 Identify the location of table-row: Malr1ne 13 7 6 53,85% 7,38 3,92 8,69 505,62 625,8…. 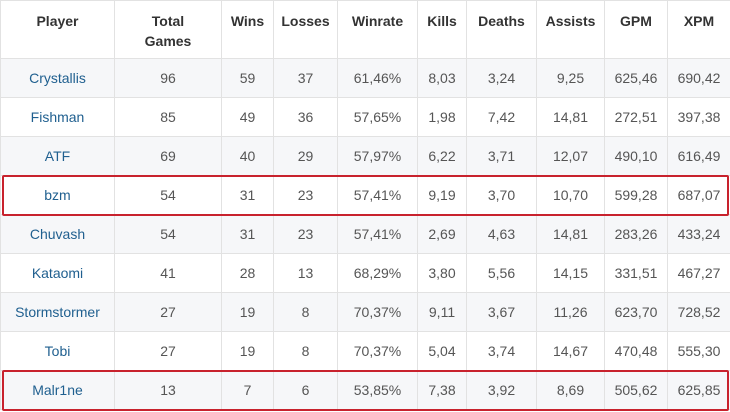
(365, 390).